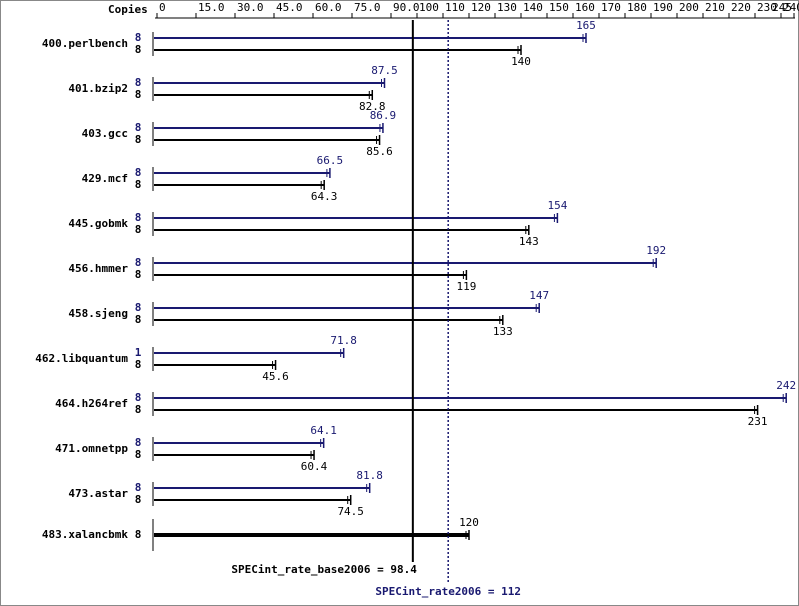 The width and height of the screenshot is (799, 606). I want to click on benchmark-label: 473.astar, so click(98, 493).